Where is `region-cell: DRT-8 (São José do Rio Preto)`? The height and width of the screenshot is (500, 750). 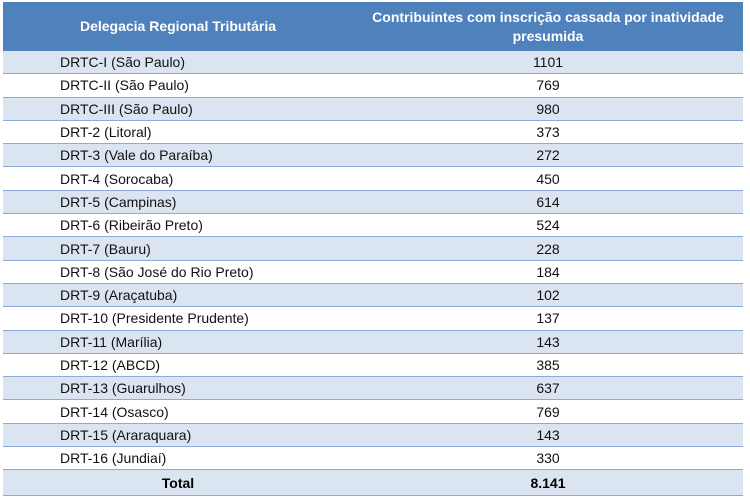
region-cell: DRT-8 (São José do Rio Preto) is located at coordinates (178, 272).